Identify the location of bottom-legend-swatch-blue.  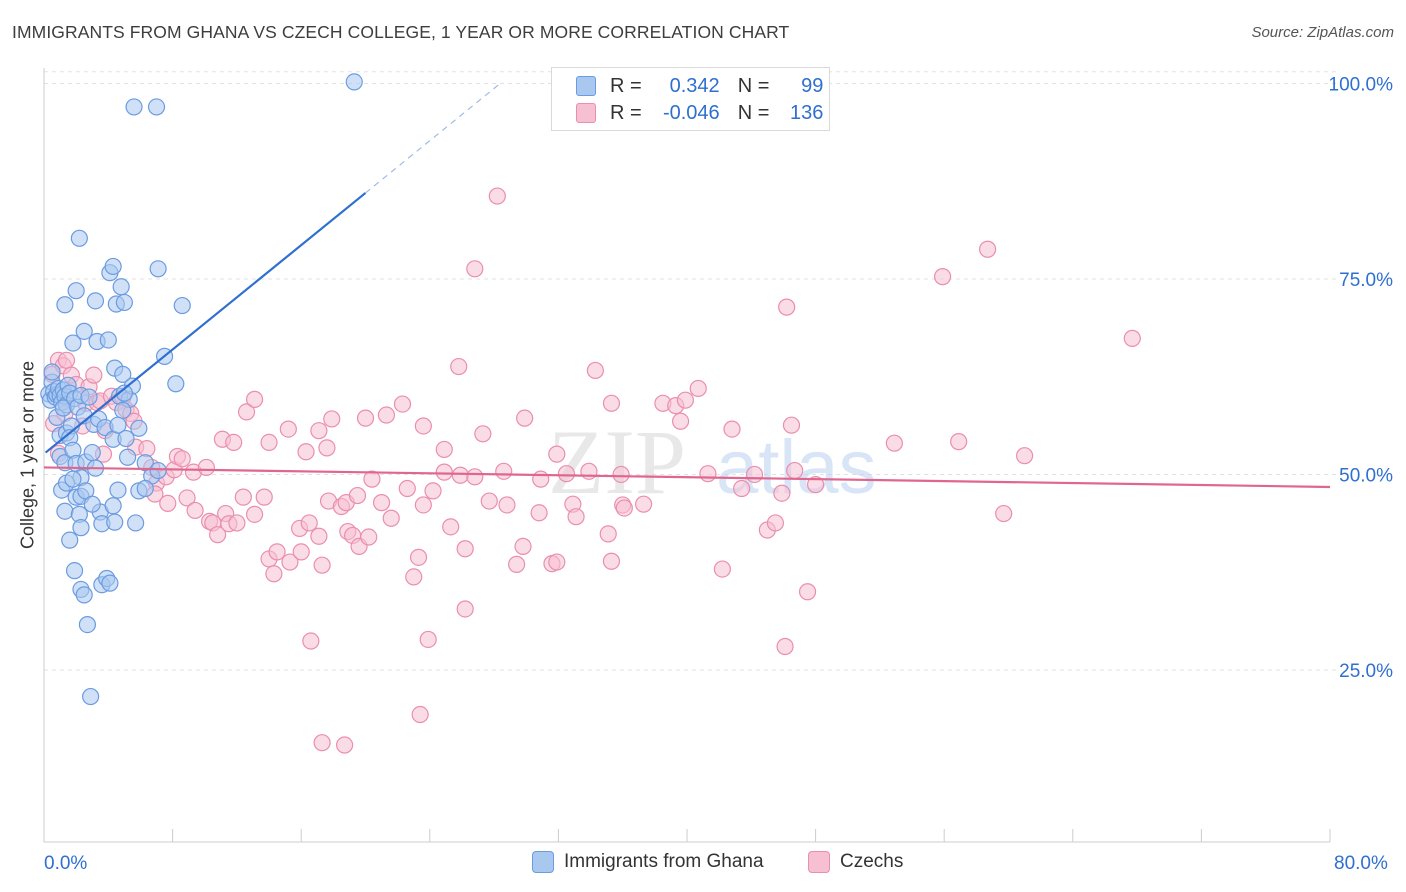
(543, 862).